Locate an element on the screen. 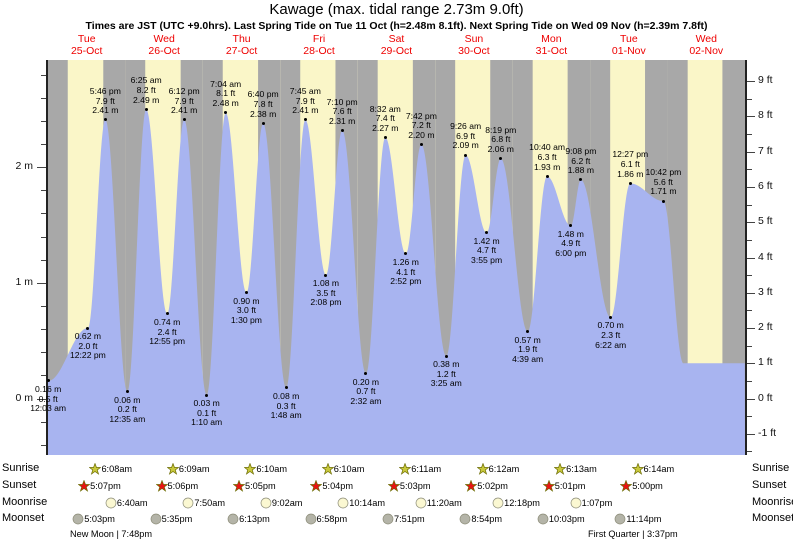 Image resolution: width=793 pixels, height=539 pixels. moonset-time: 7:51pm is located at coordinates (409, 519).